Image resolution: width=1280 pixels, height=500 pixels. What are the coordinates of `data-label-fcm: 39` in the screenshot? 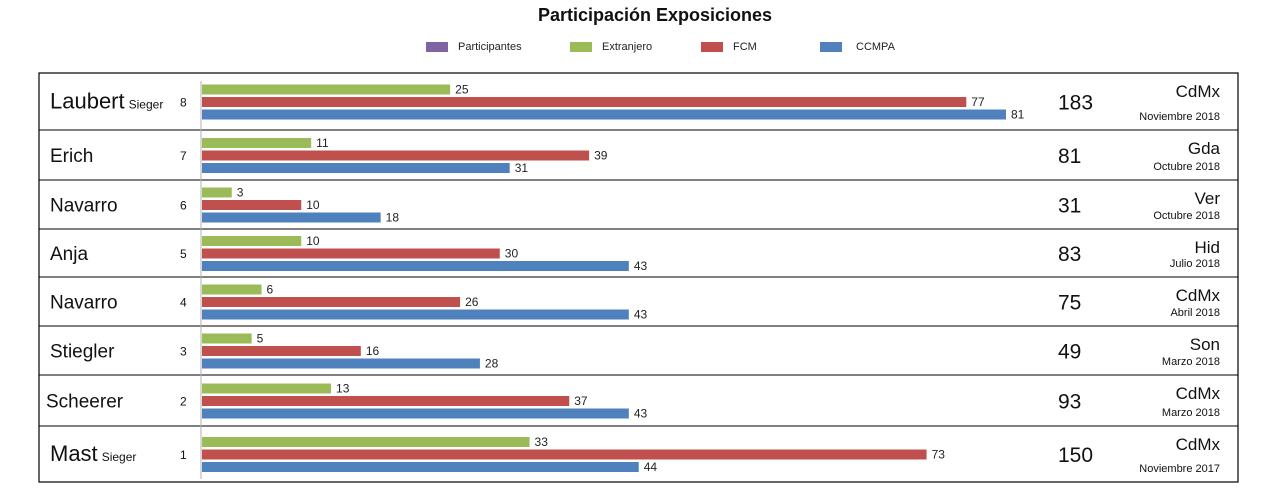 It's located at (601, 156).